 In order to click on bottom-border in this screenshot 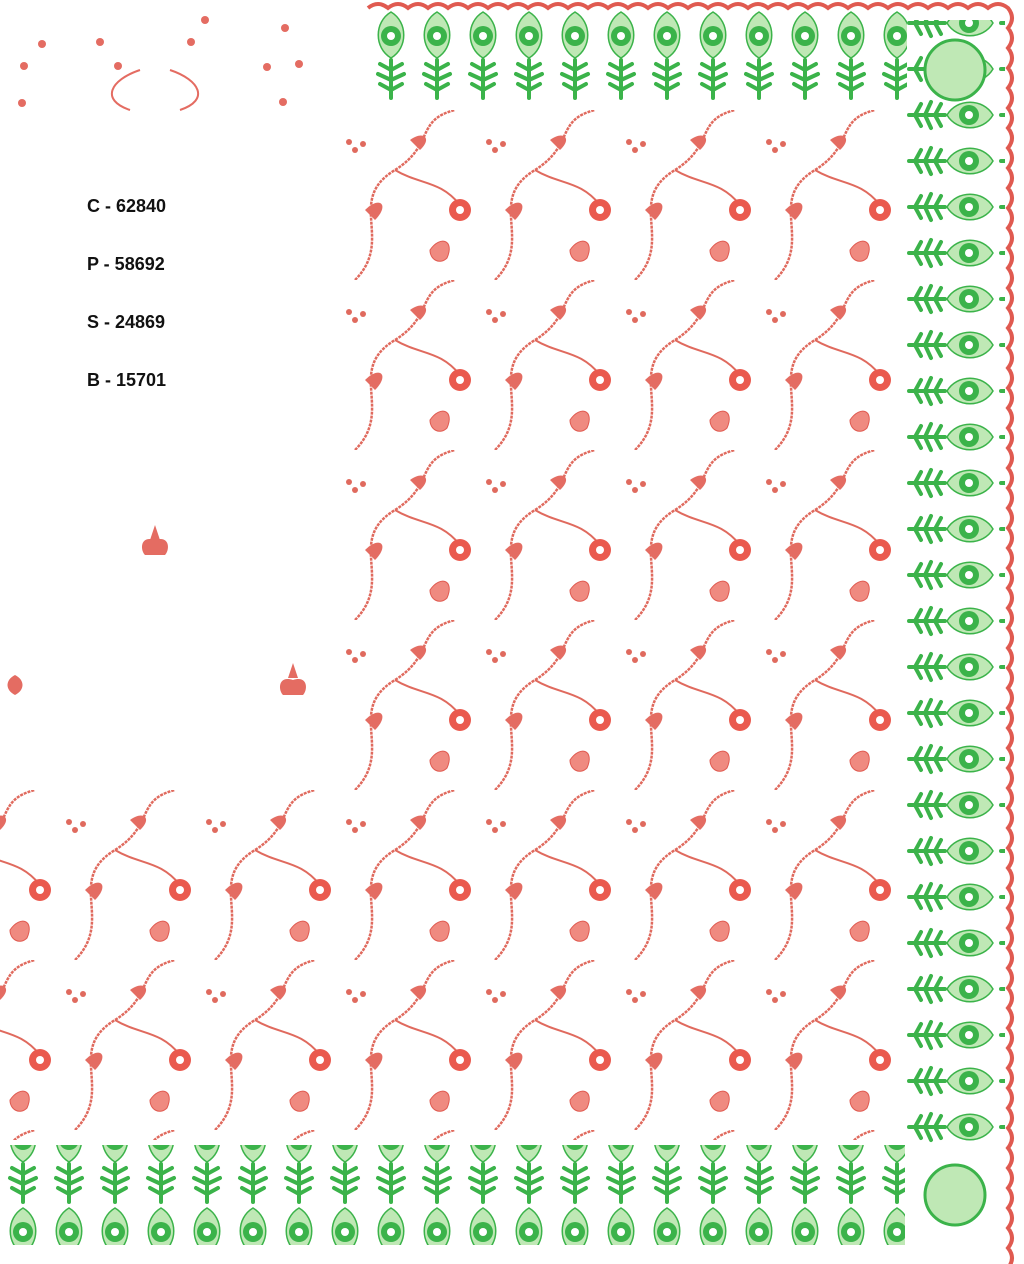, I will do `click(452, 1195)`.